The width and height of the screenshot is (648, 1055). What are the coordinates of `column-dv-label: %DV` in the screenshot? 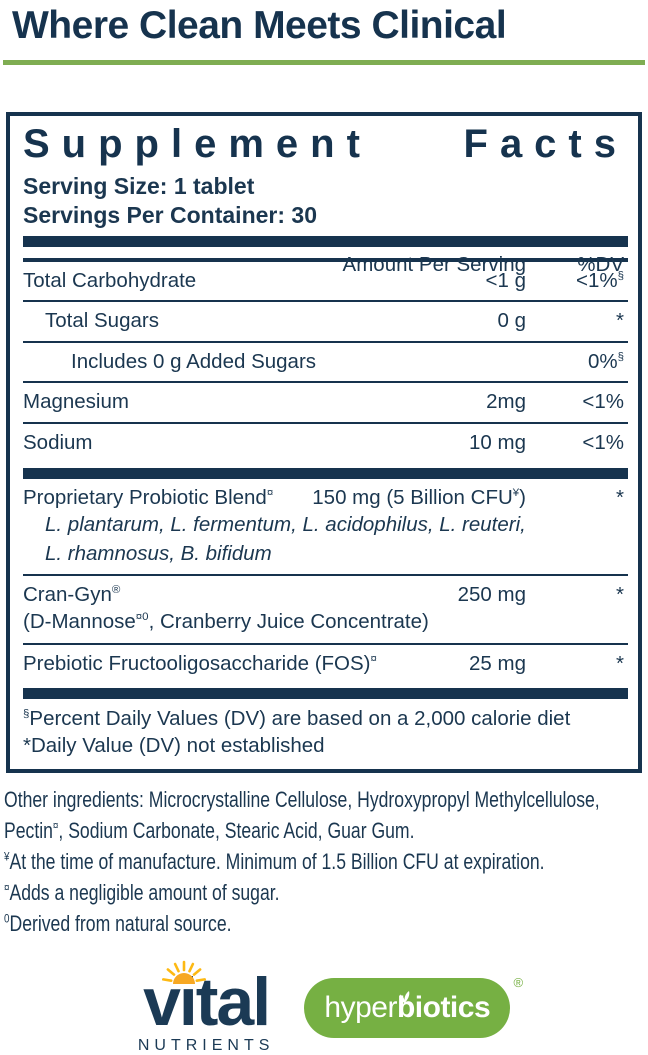 It's located at (600, 264).